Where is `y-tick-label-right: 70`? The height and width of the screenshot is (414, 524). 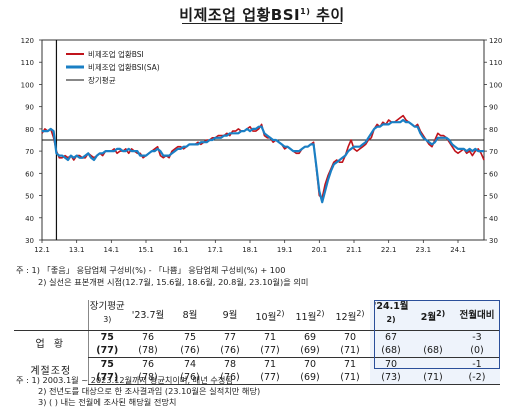
y-tick-label-right: 70 is located at coordinates (493, 152).